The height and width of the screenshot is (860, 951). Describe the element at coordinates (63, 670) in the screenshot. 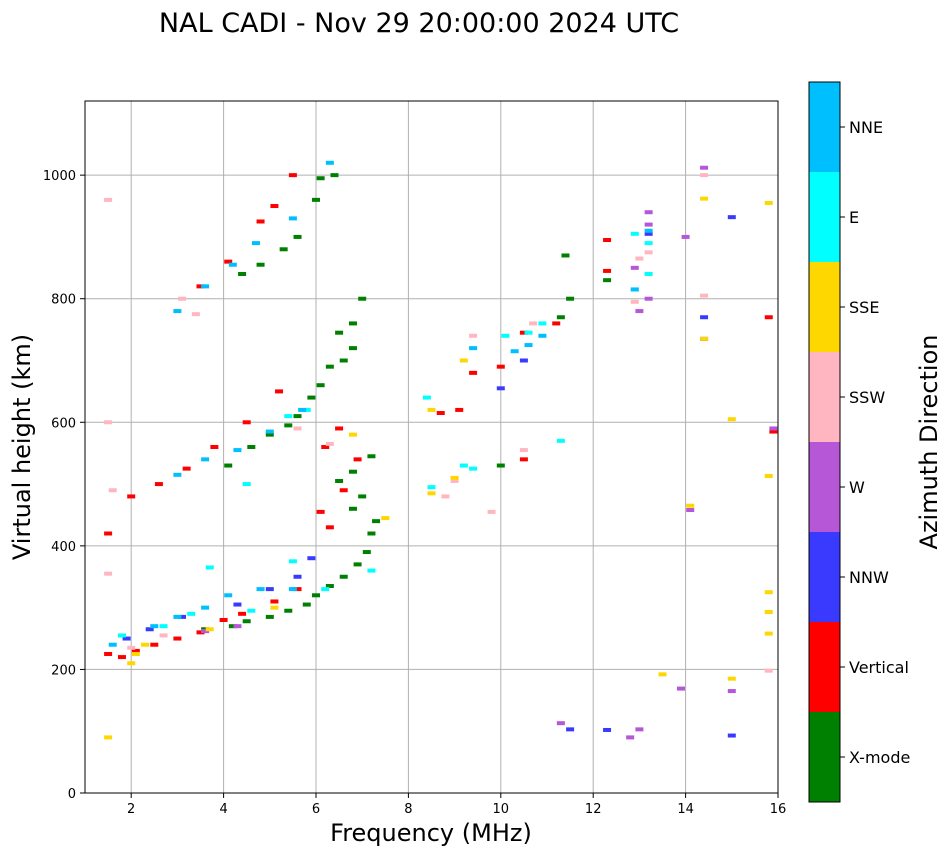

I see `y-tick-label: 200` at that location.